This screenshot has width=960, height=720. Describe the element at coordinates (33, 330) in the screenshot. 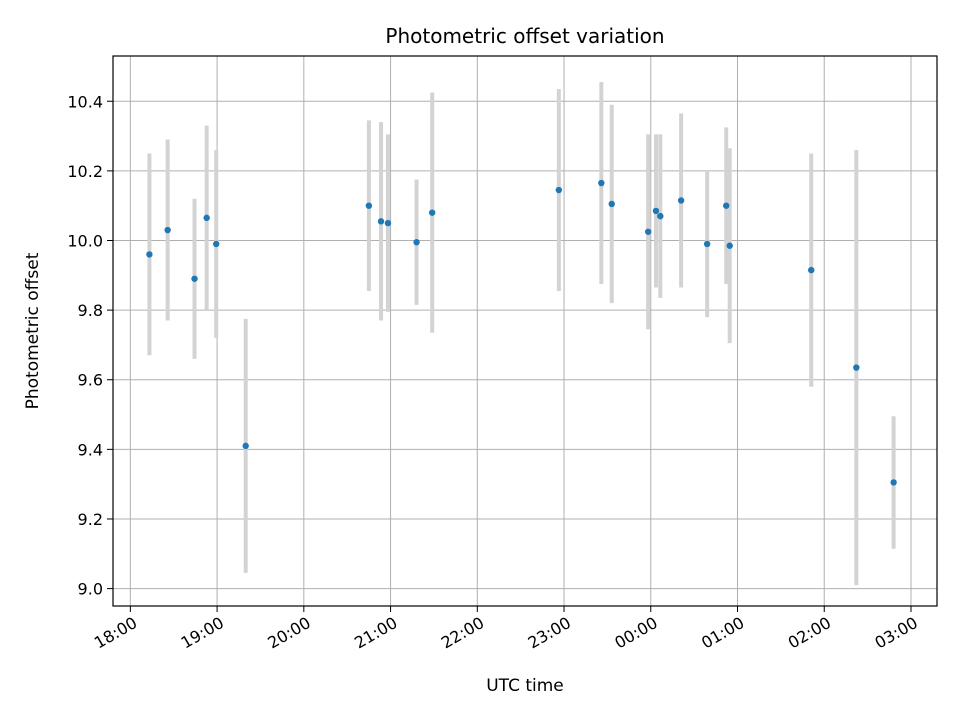

I see `y-axis-label: Photometric offset` at that location.